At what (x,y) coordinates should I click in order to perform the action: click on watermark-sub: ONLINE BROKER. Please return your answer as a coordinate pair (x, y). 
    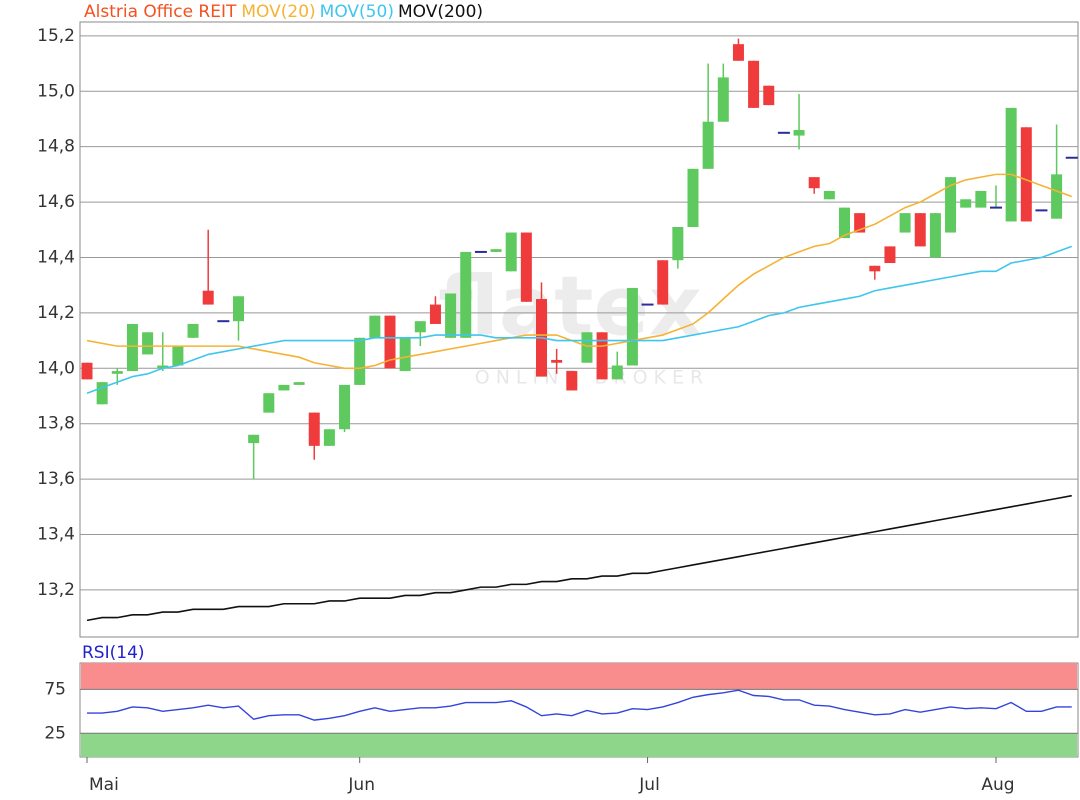
    Looking at the image, I should click on (592, 378).